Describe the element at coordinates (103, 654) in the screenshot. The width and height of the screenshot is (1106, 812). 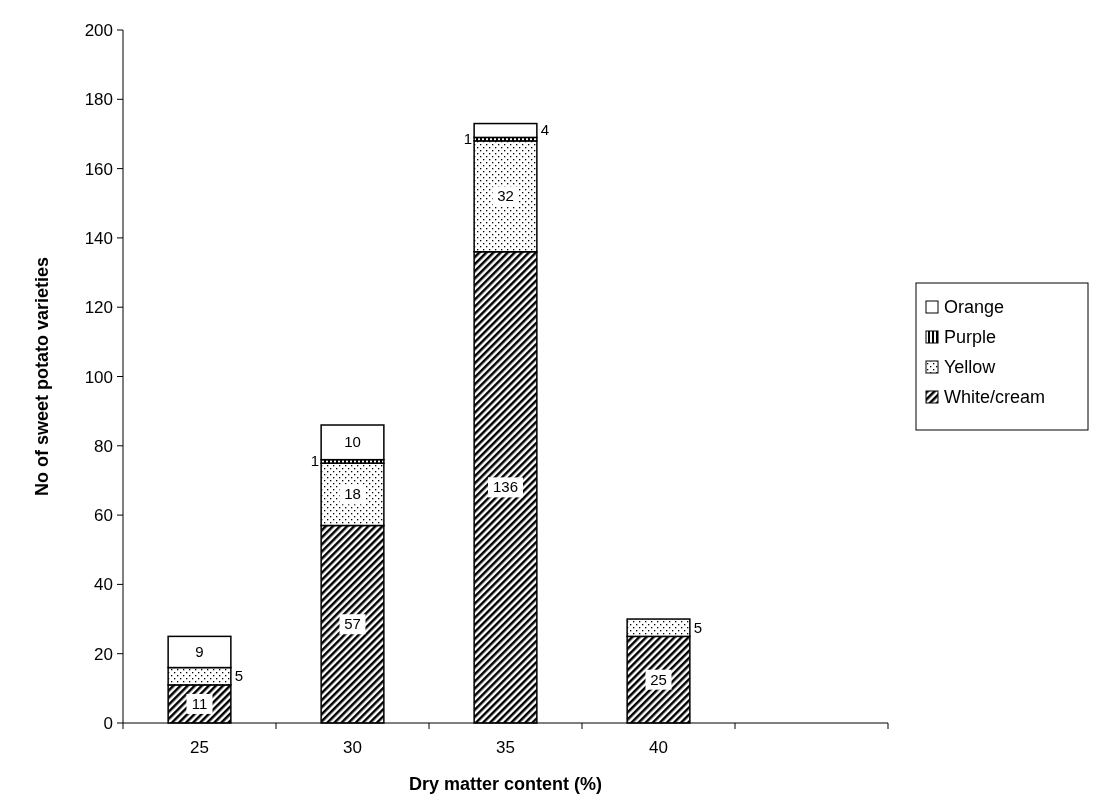
I see `y-tick-label: 20` at that location.